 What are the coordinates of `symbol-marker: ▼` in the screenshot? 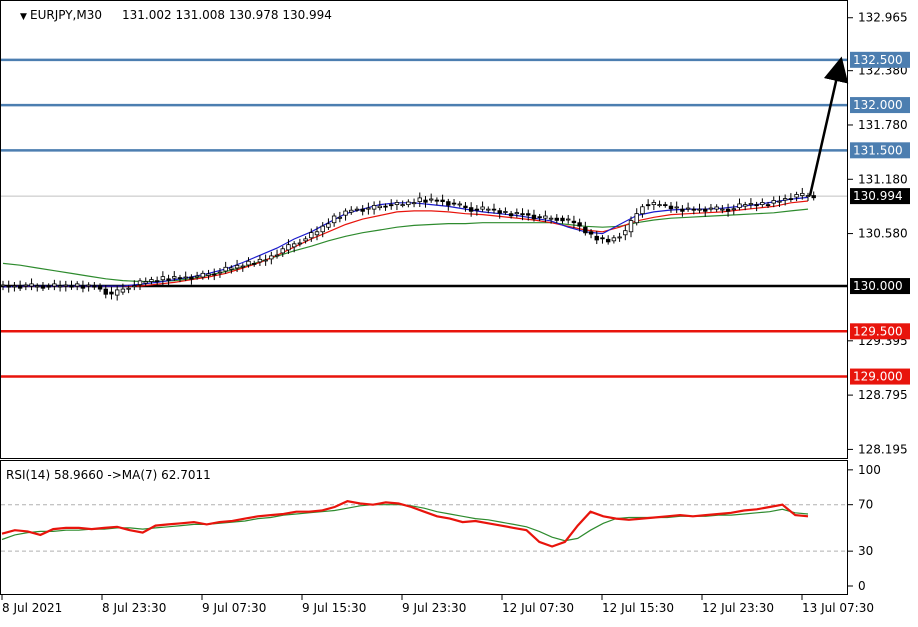 It's located at (23, 17).